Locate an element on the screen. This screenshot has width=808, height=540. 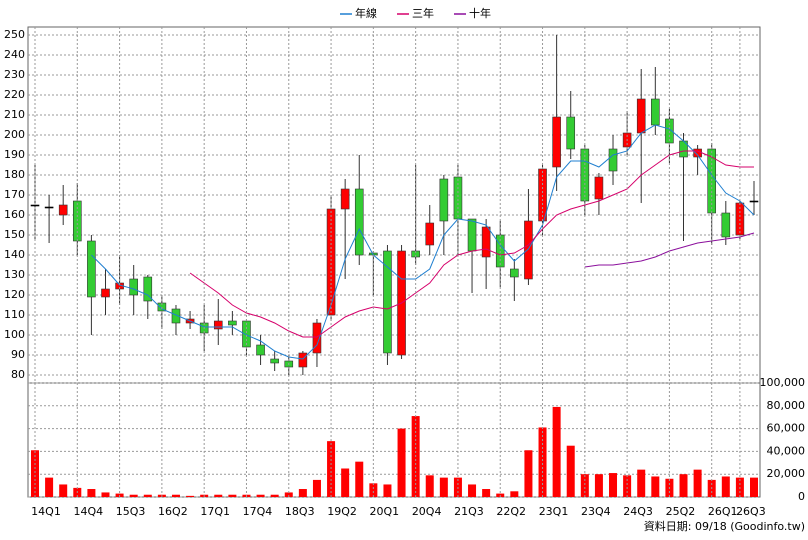
y2-tick-label: 0 is located at coordinates (801, 496).